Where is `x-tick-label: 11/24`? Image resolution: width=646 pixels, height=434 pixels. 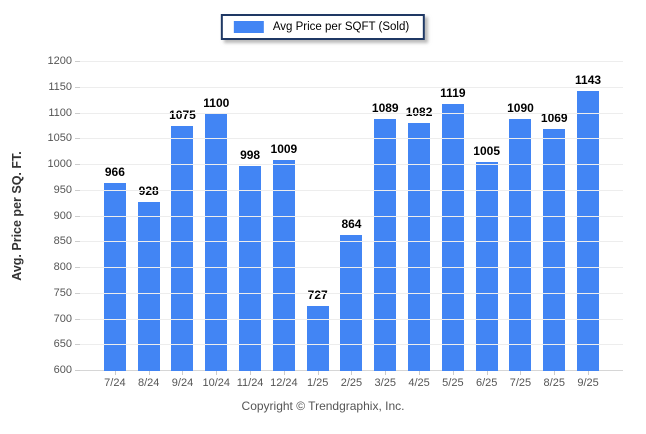
x-tick-label: 11/24 is located at coordinates (250, 383).